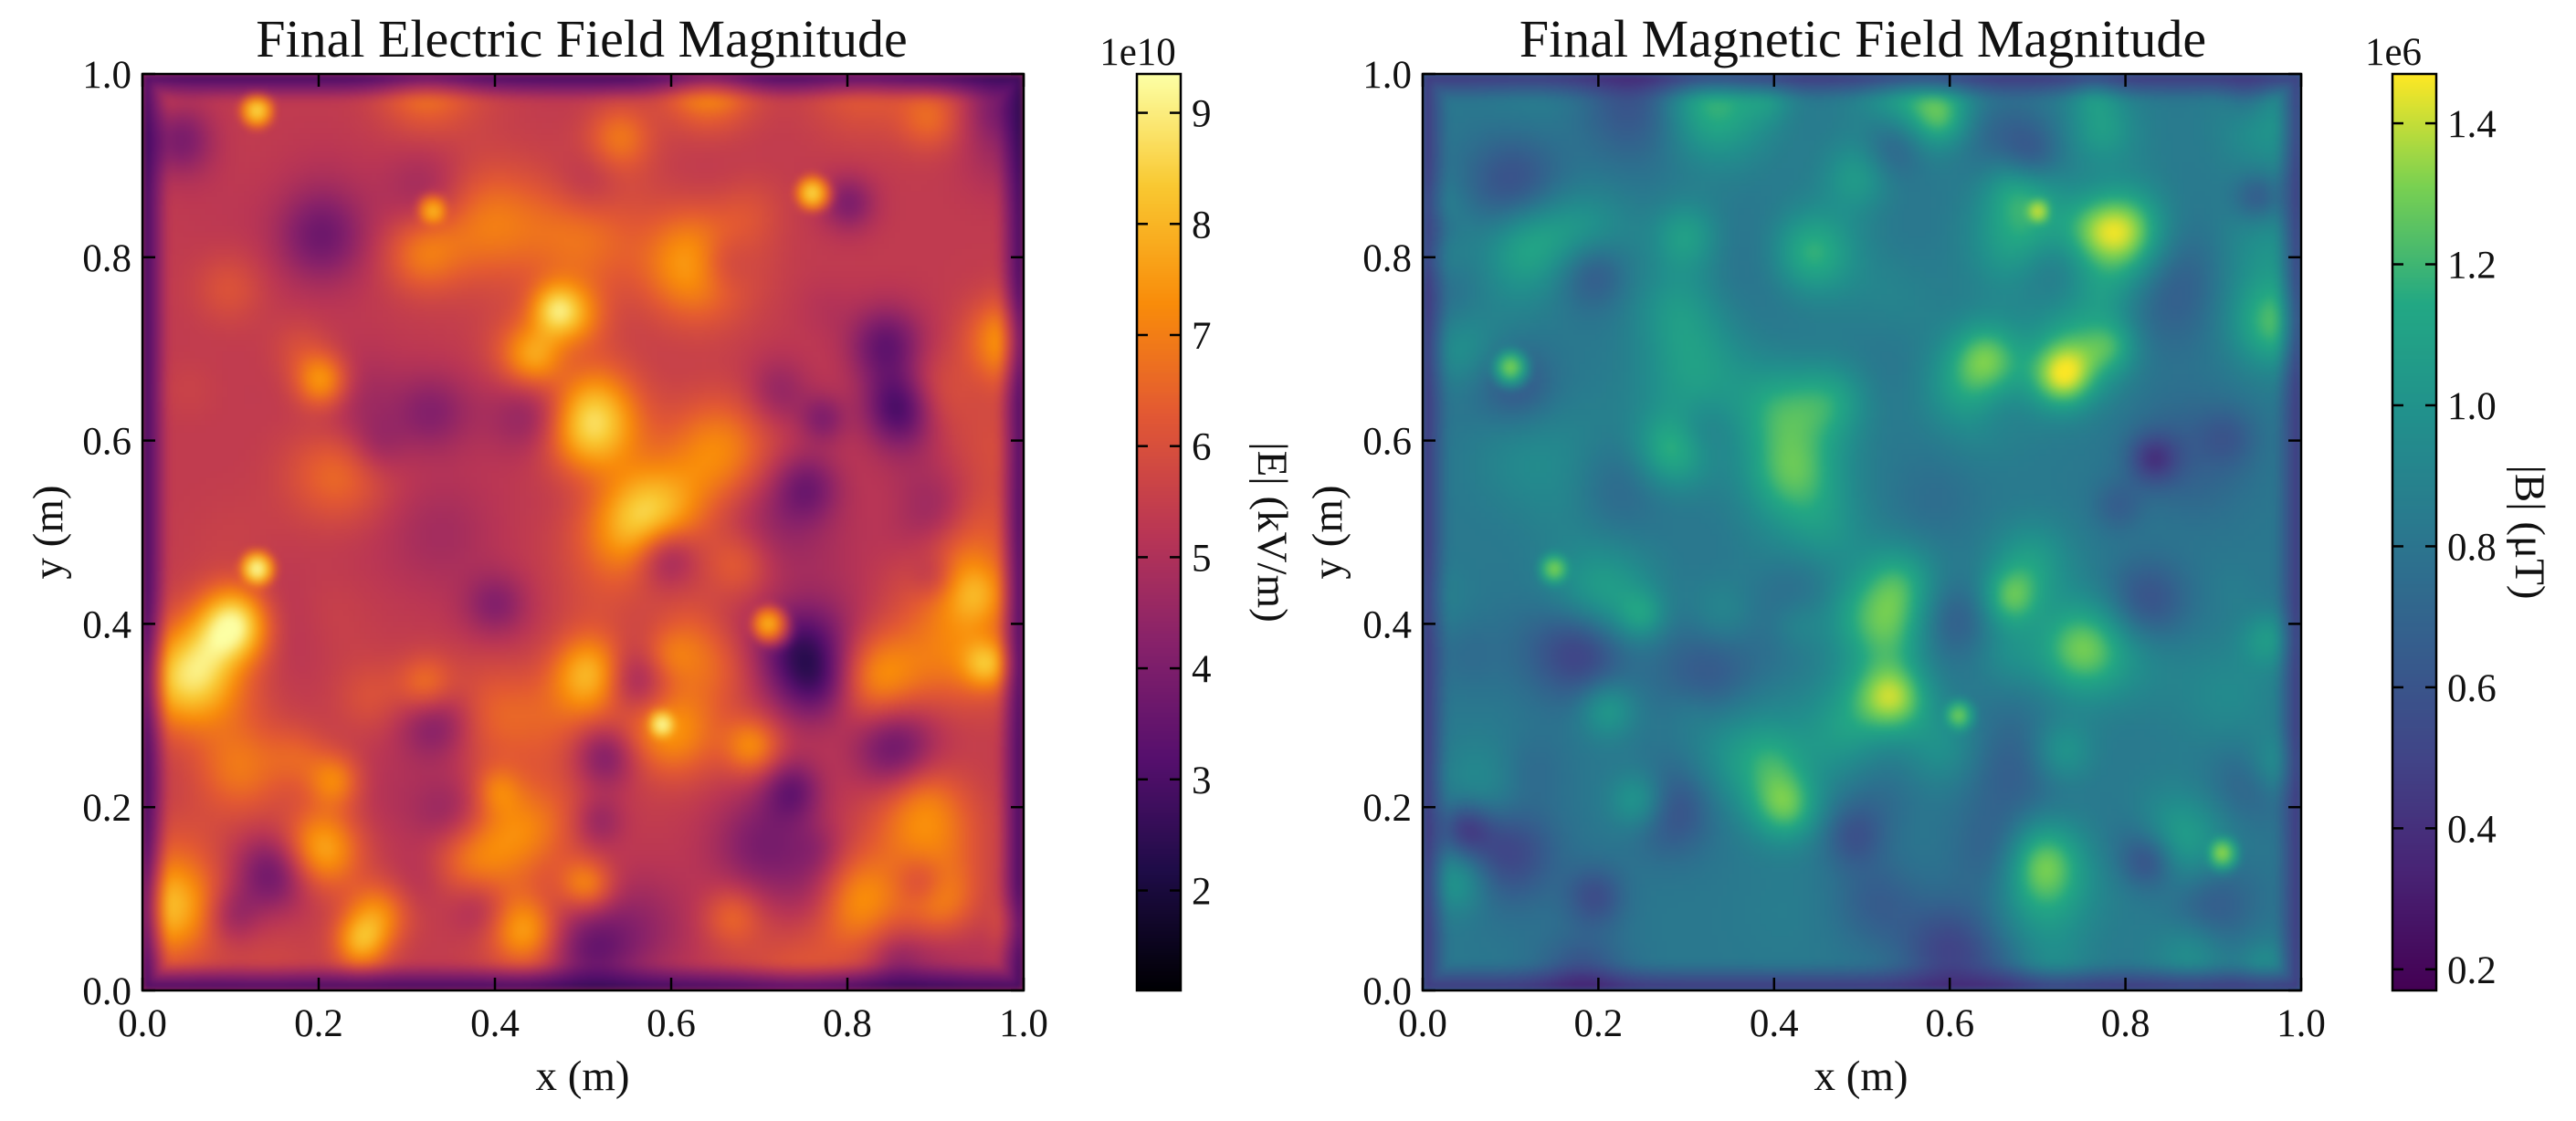  Describe the element at coordinates (2472, 266) in the screenshot. I see `colorbar-tick-label: 1.2` at that location.